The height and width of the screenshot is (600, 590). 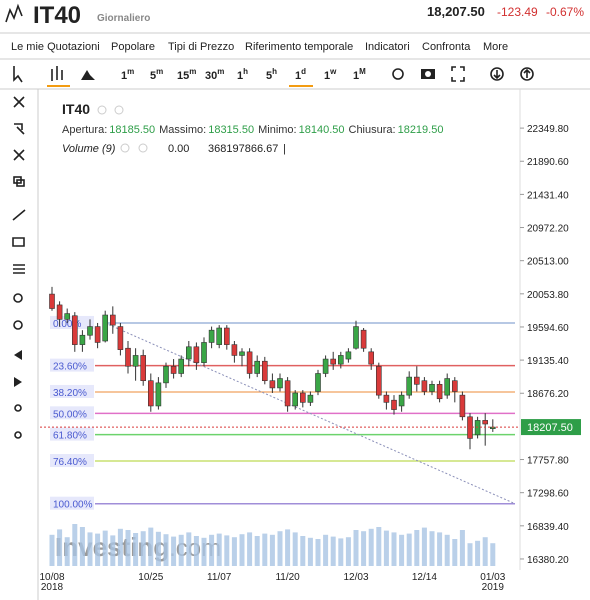 I want to click on interval: 1M, so click(x=359, y=74).